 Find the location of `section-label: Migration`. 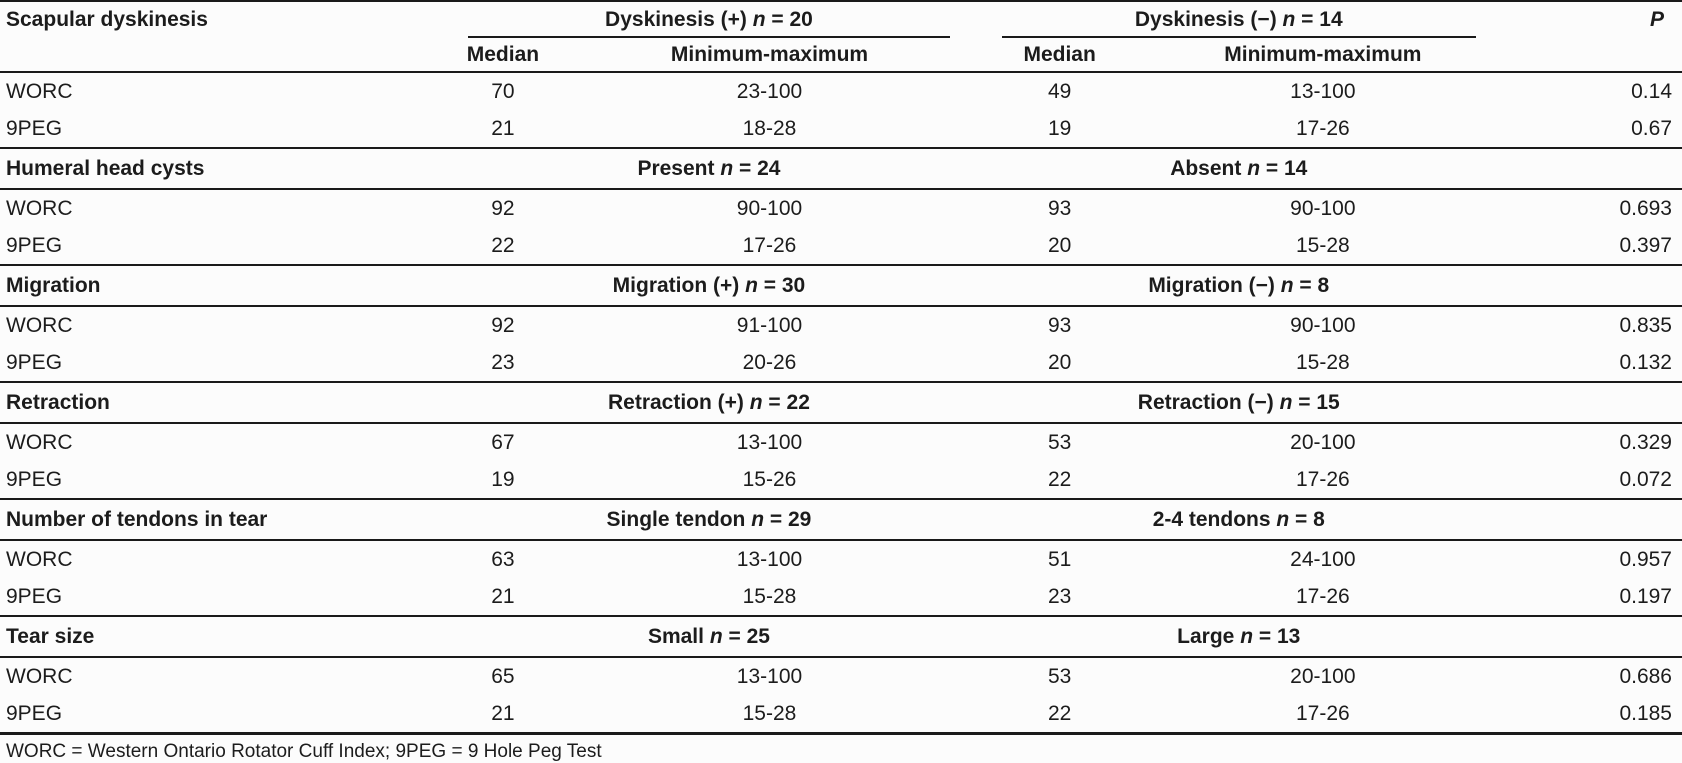

section-label: Migration is located at coordinates (221, 285).